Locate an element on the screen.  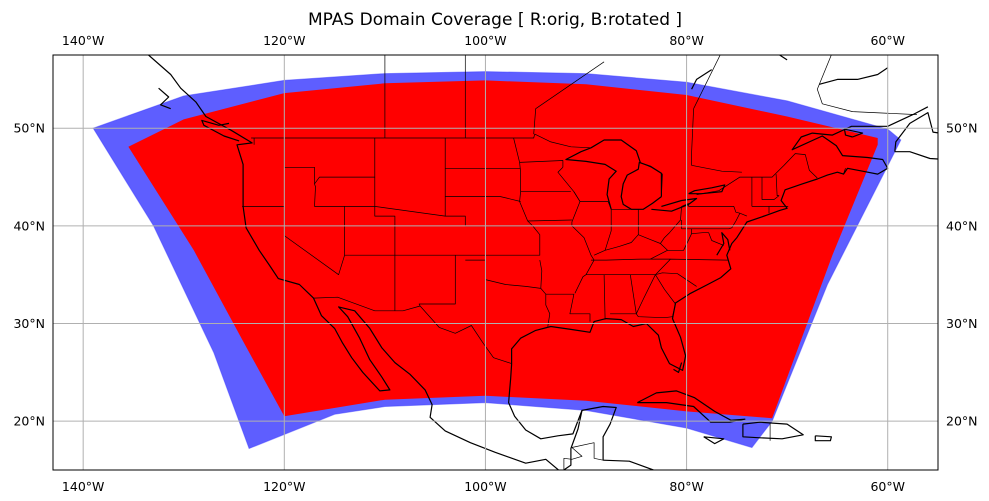
lat-tick-label-right: 50°N is located at coordinates (962, 128).